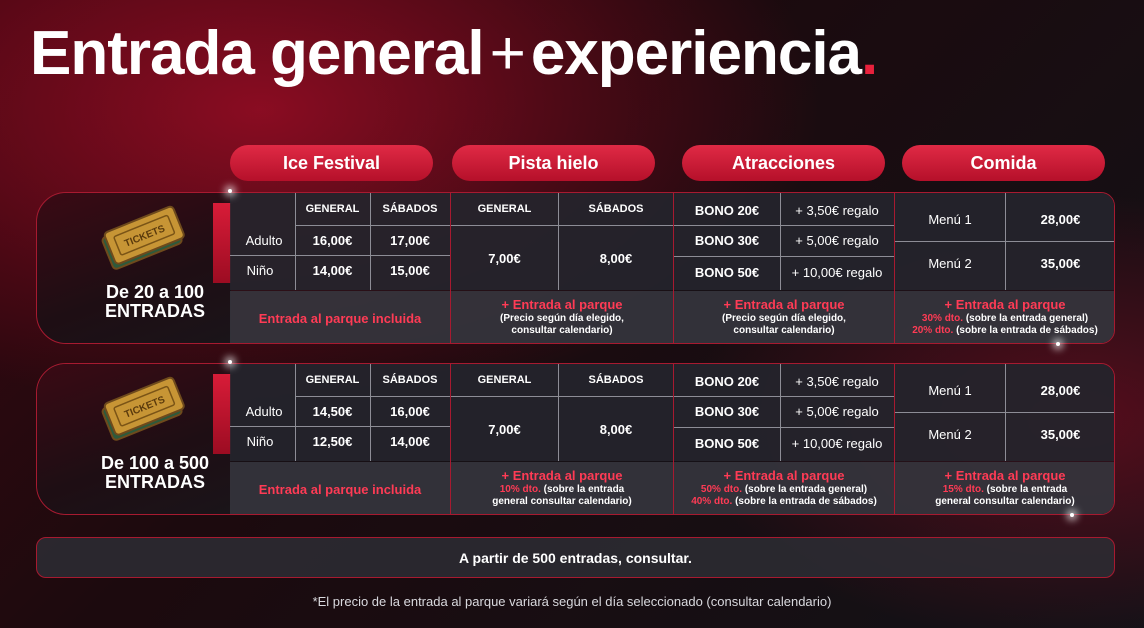 The image size is (1144, 628). I want to click on comida-menu-1-price: 28,00€, so click(1060, 390).